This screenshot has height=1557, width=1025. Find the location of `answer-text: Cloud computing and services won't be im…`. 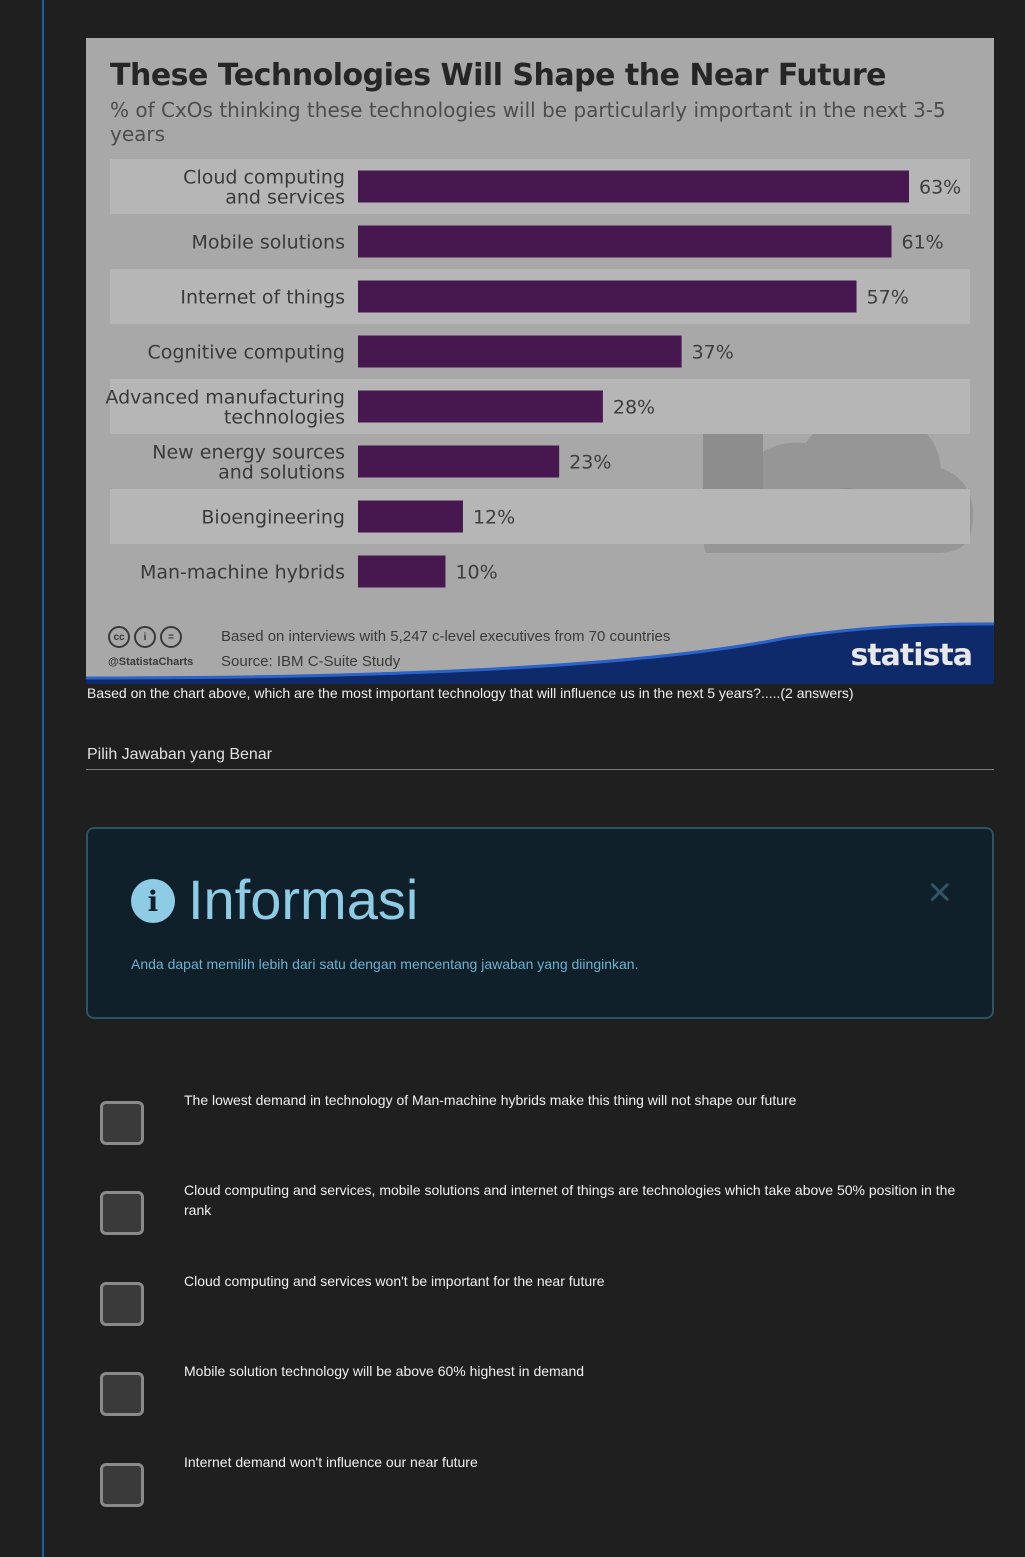

answer-text: Cloud computing and services won't be im… is located at coordinates (394, 1281).